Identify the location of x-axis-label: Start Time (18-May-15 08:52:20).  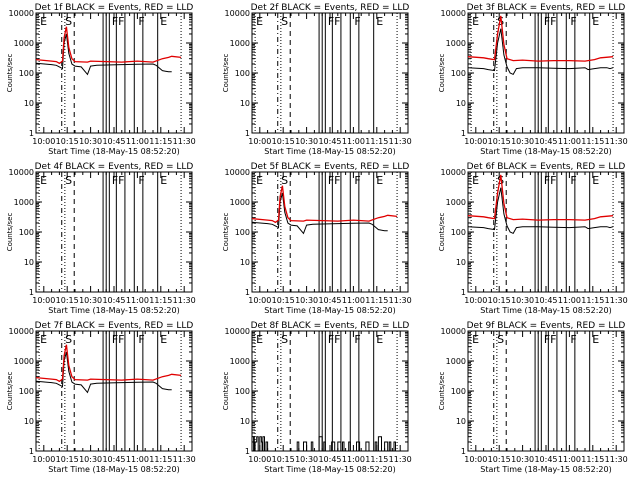
(113, 310).